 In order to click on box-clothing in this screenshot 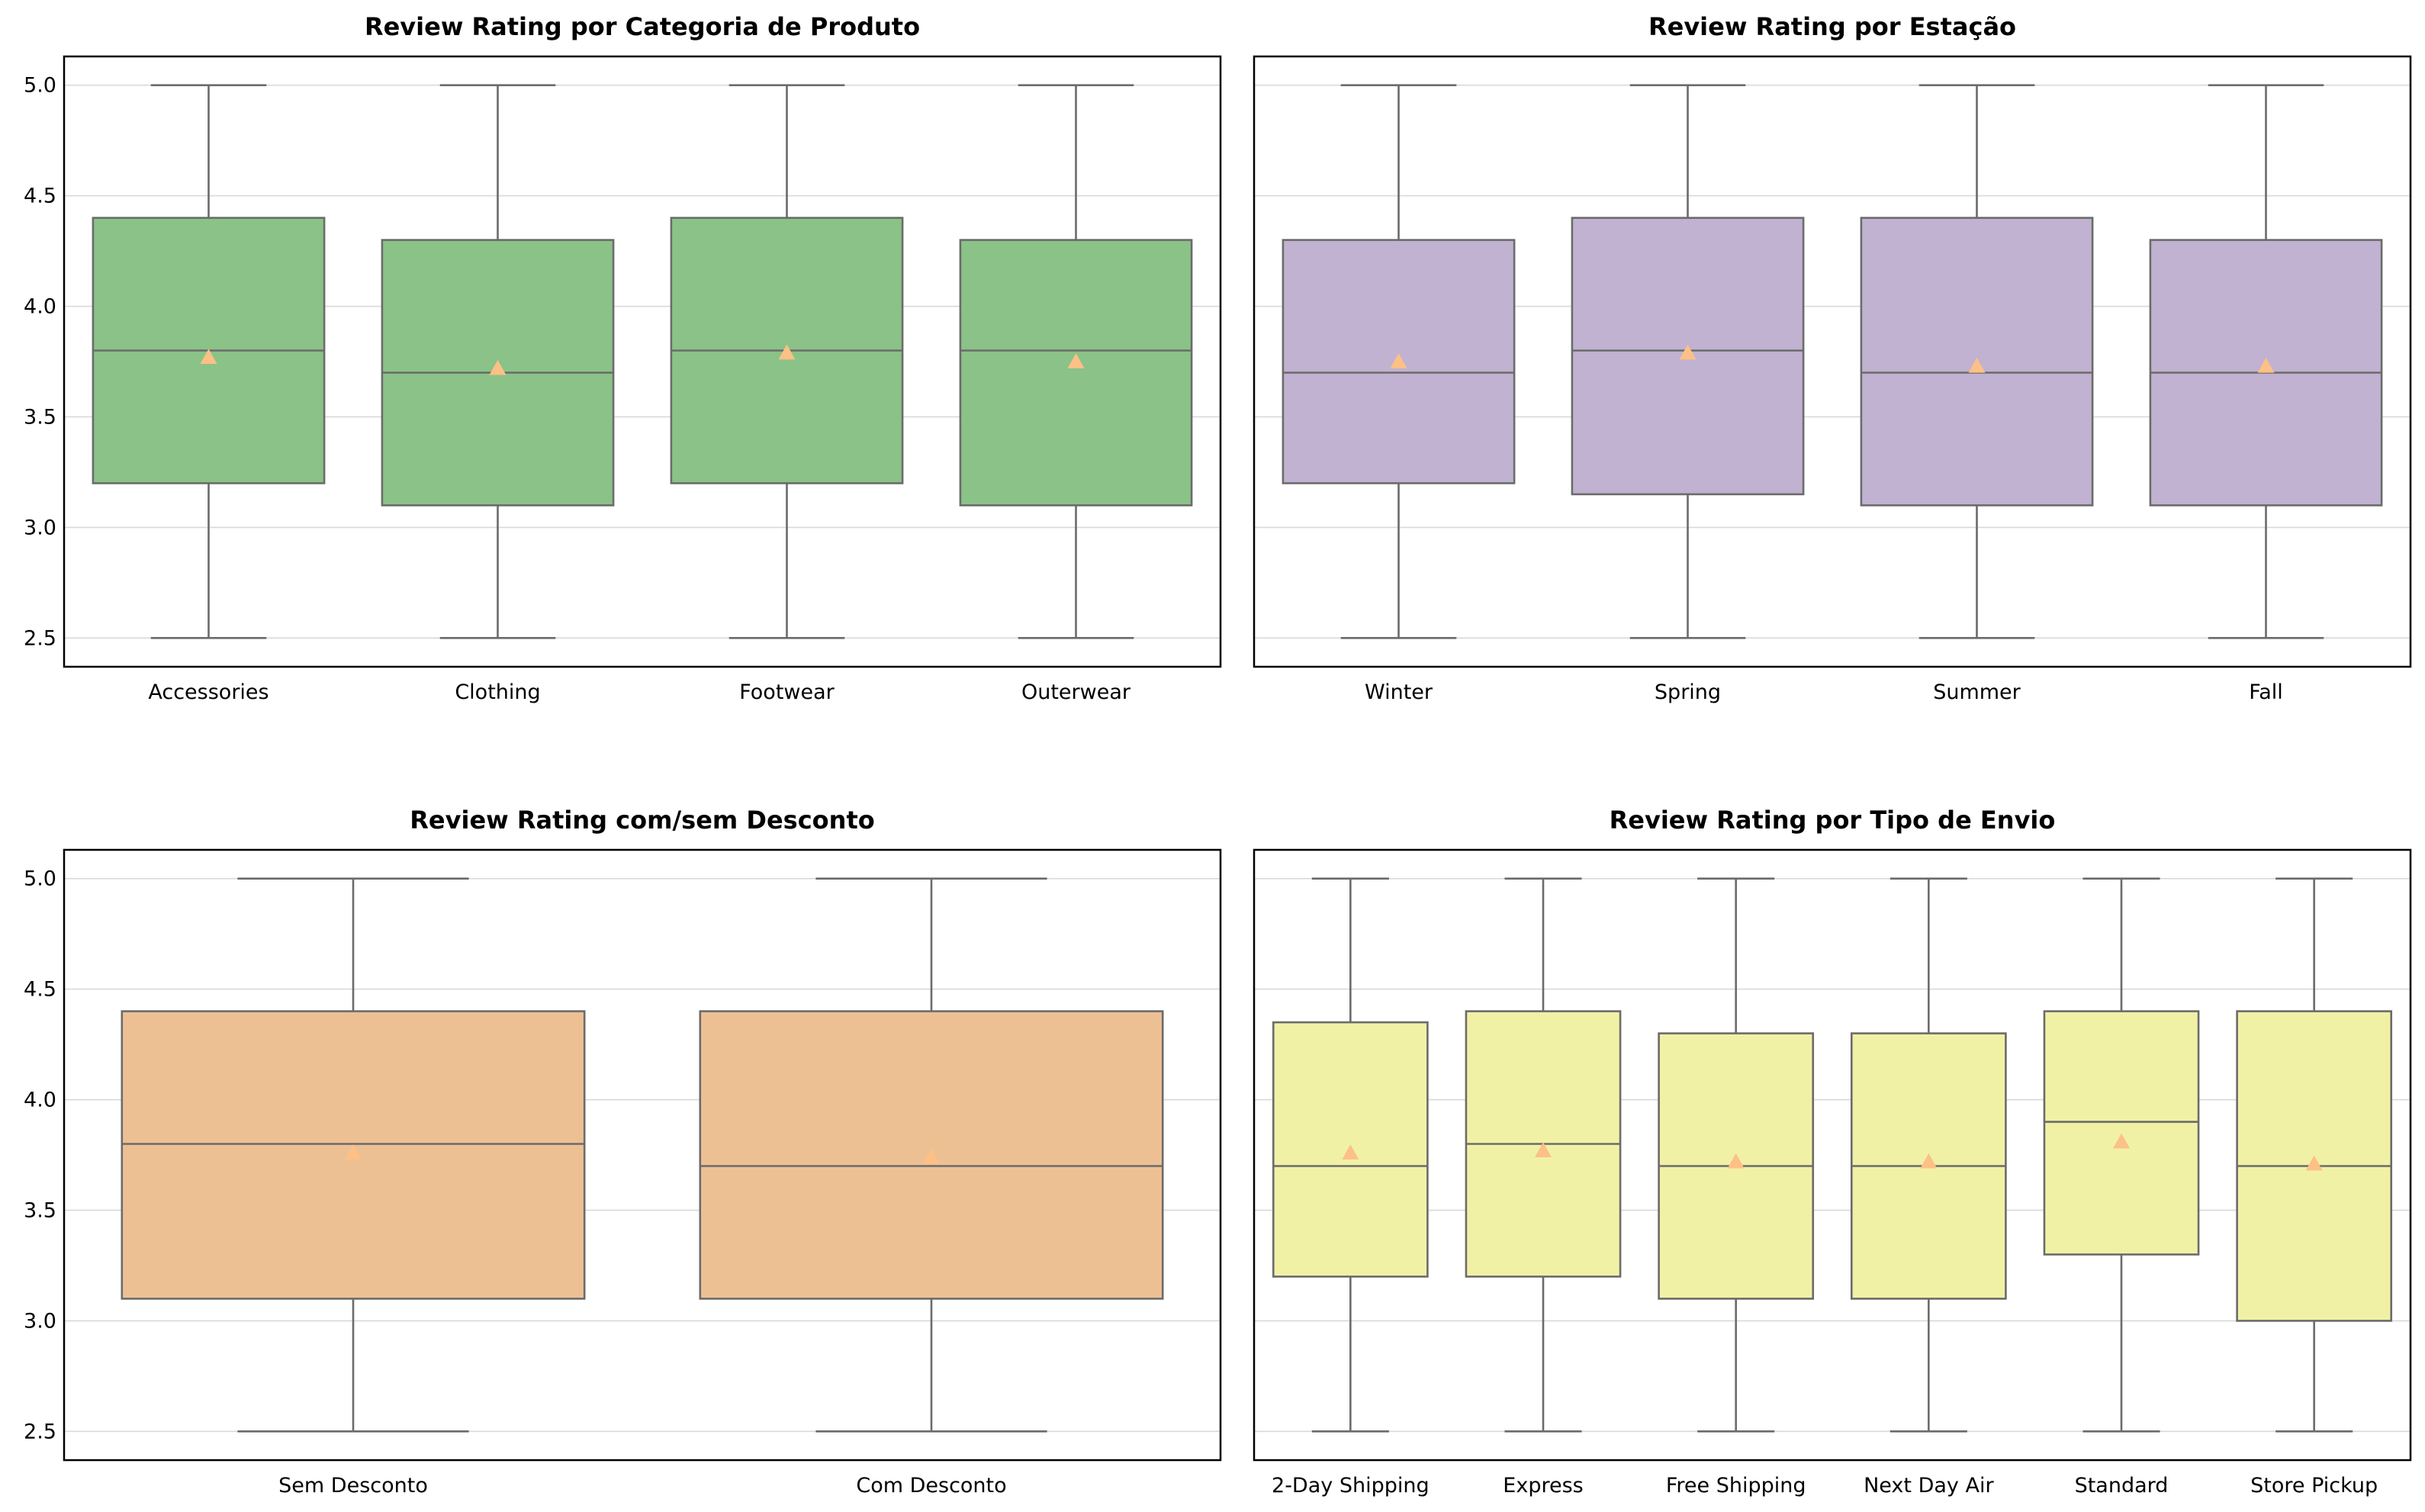, I will do `click(498, 361)`.